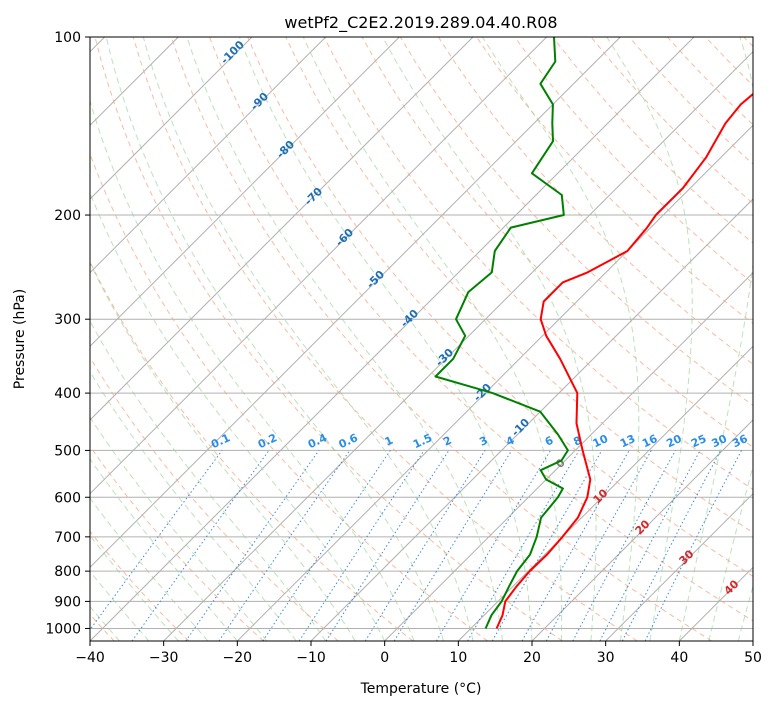 Image resolution: width=775 pixels, height=708 pixels. I want to click on chart-title: wetPf2_C2E2.2019.289.04.40.R08, so click(420, 23).